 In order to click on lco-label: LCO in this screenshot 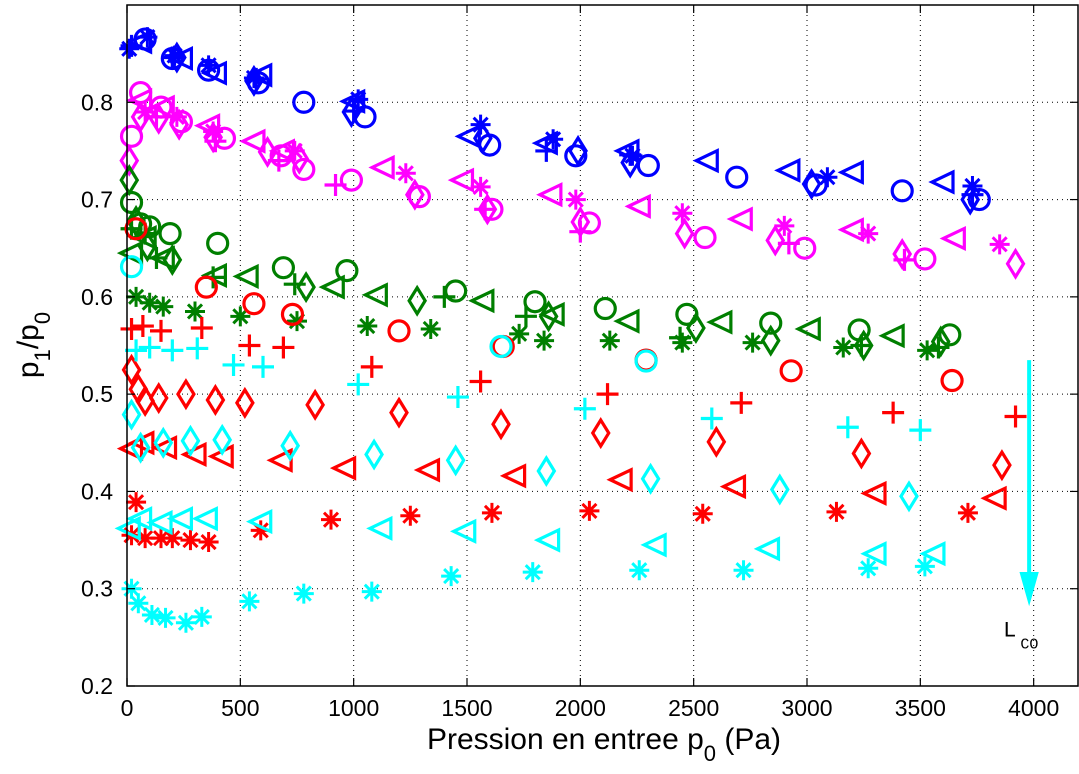, I will do `click(1020, 635)`.